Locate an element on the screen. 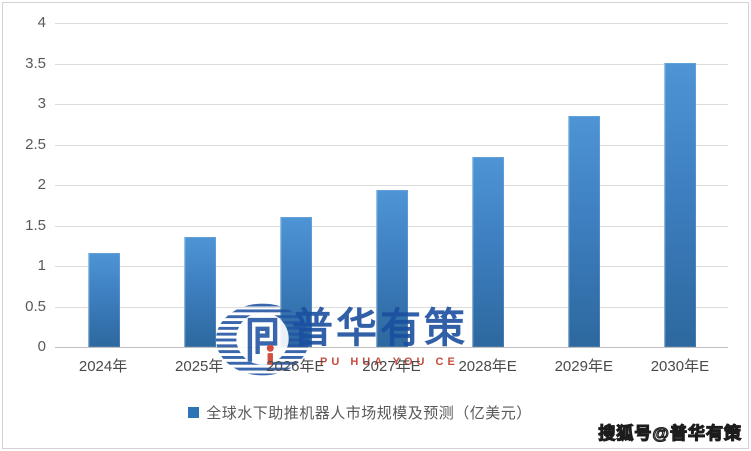 The height and width of the screenshot is (451, 751). bar-2024年 is located at coordinates (103, 300).